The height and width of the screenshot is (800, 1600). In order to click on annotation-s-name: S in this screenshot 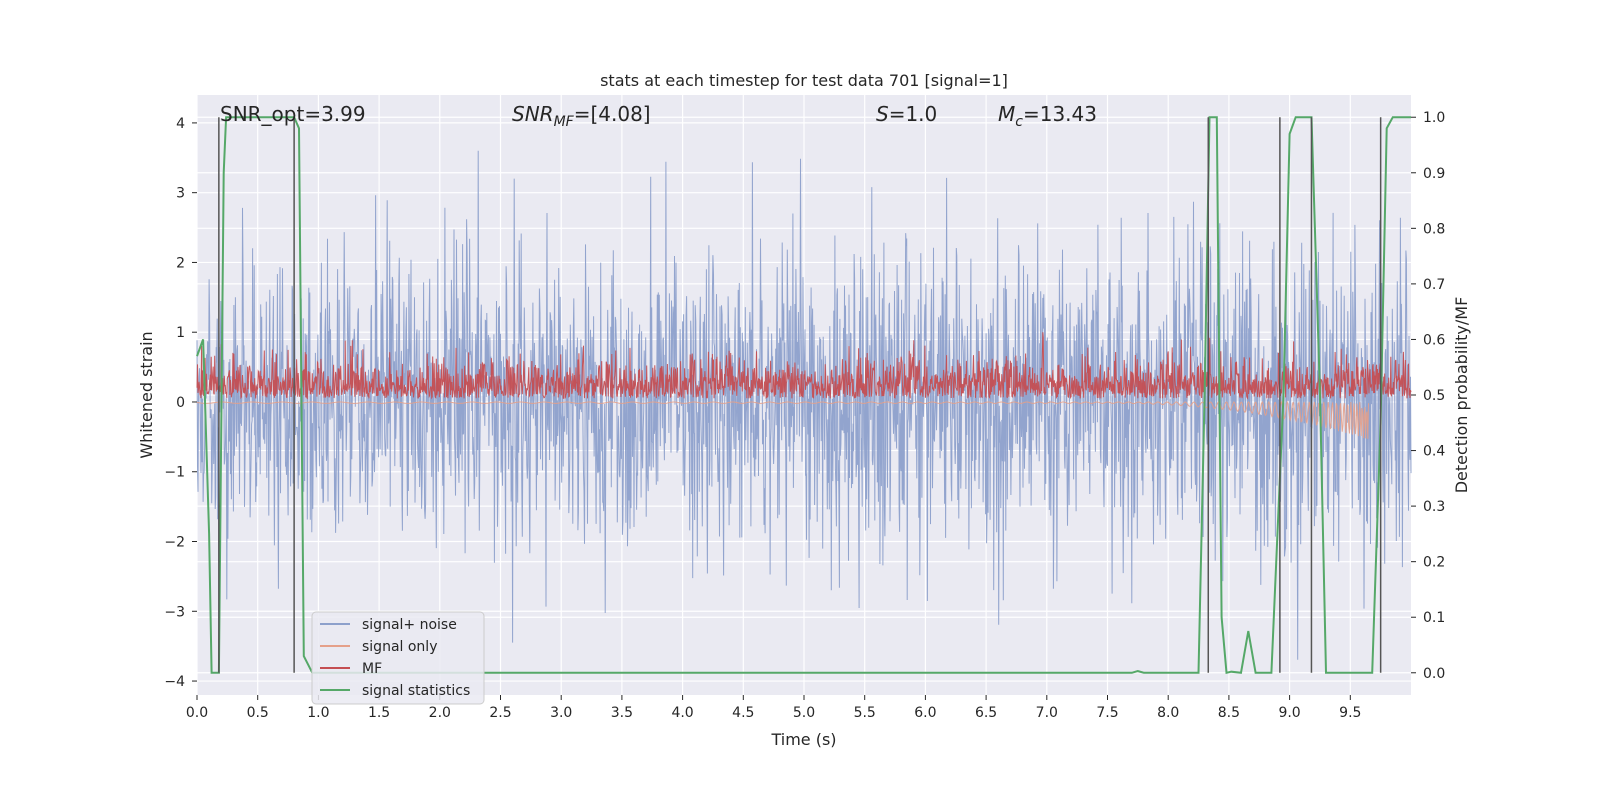, I will do `click(882, 114)`.